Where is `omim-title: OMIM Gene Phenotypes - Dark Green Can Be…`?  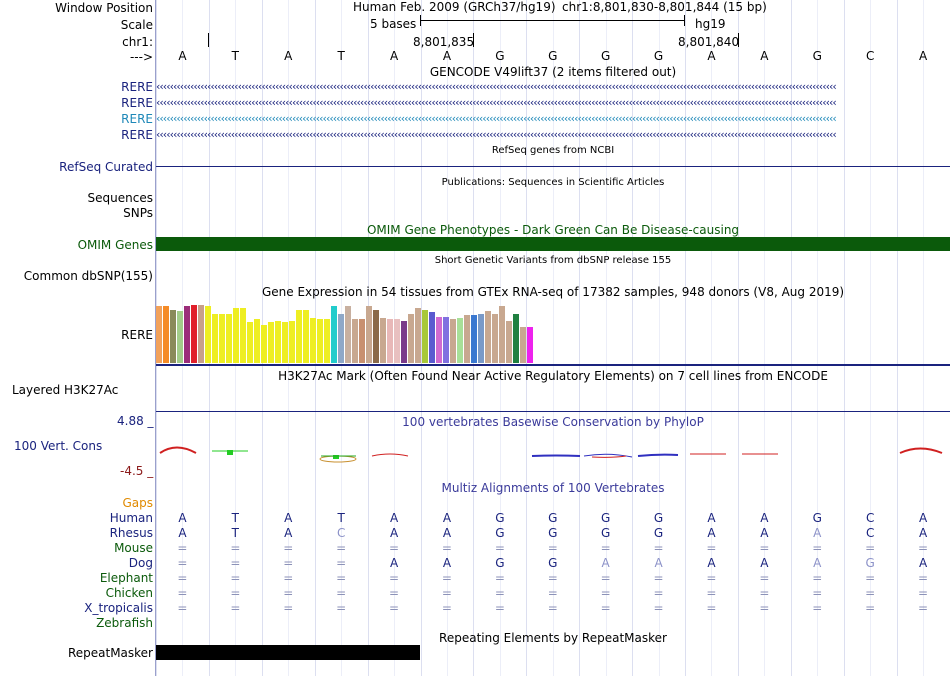
omim-title: OMIM Gene Phenotypes - Dark Green Can Be… is located at coordinates (553, 230).